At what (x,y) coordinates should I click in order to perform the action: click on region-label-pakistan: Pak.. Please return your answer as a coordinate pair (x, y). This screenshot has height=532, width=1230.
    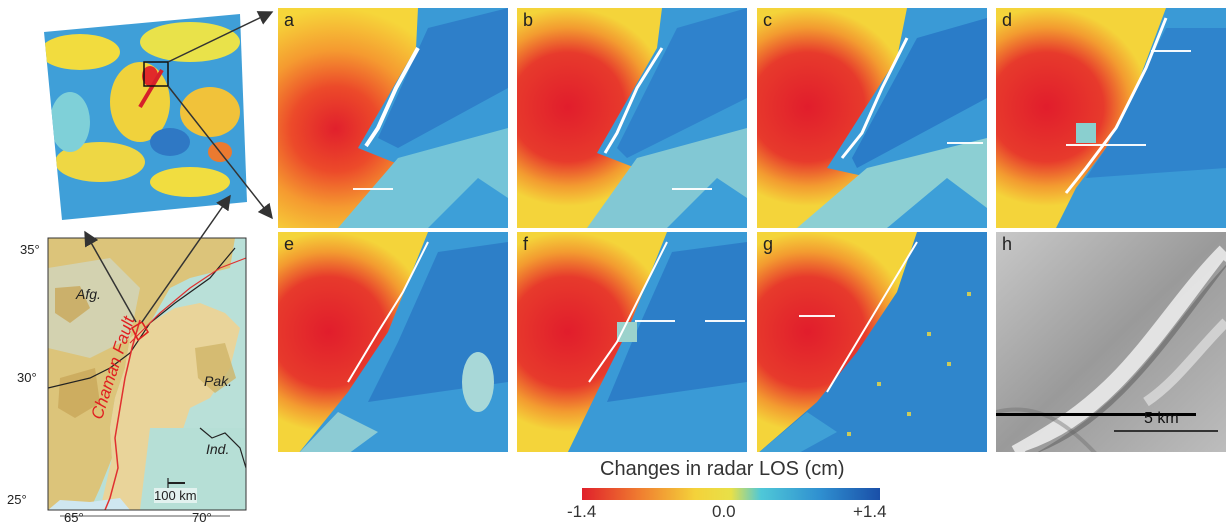
    Looking at the image, I should click on (218, 381).